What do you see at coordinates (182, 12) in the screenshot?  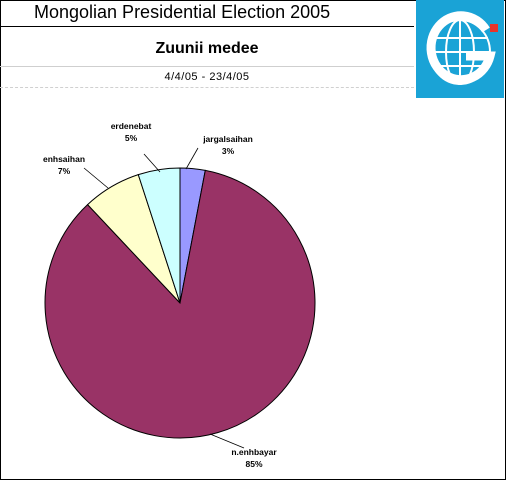 I see `page-title: Mongolian Presidential Election 2005` at bounding box center [182, 12].